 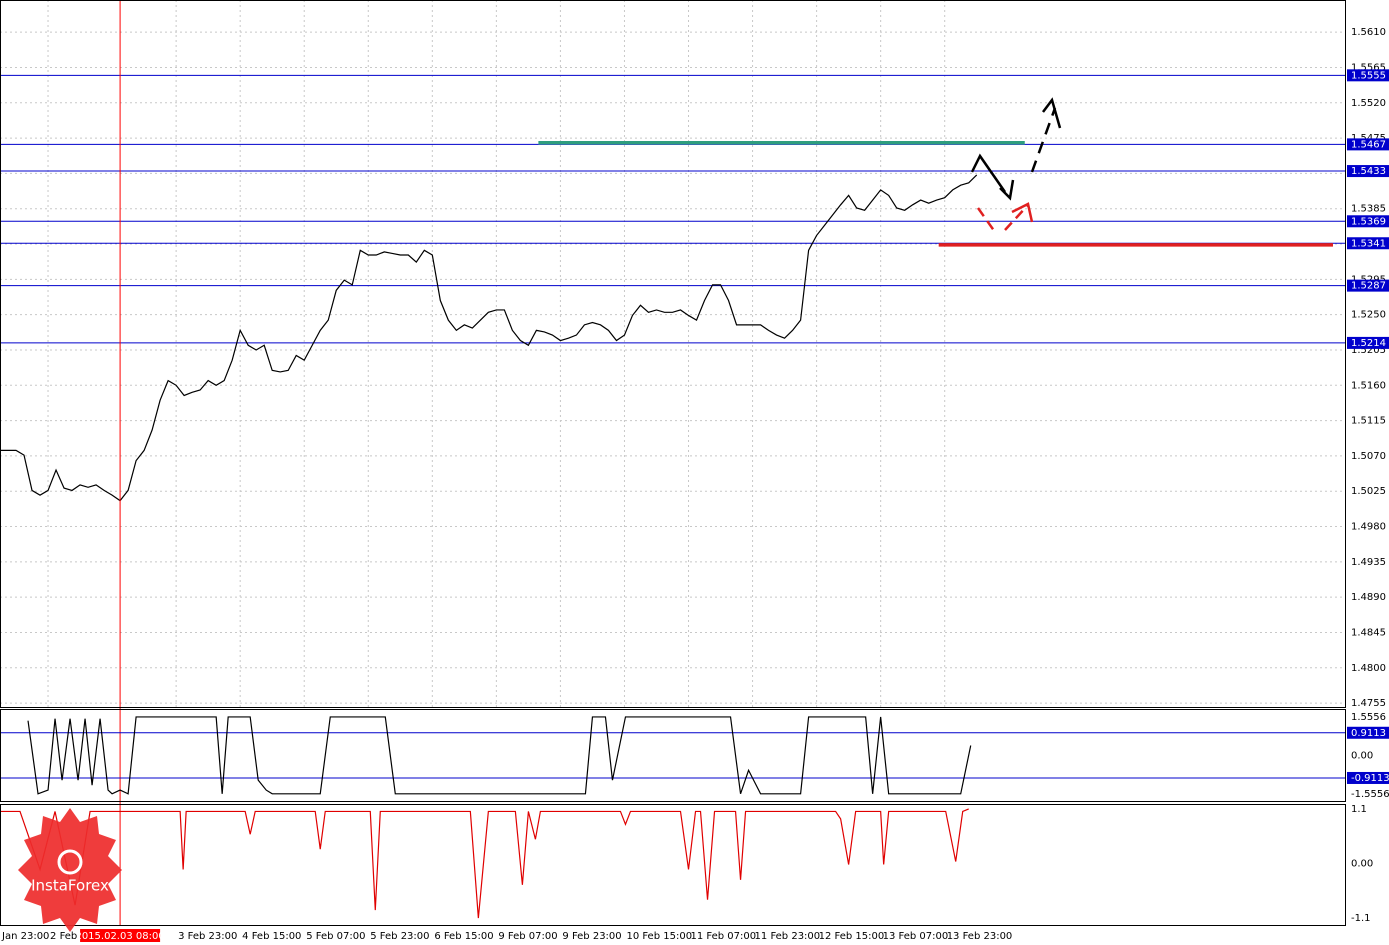 I want to click on level-label: 1.5433, so click(x=1368, y=171).